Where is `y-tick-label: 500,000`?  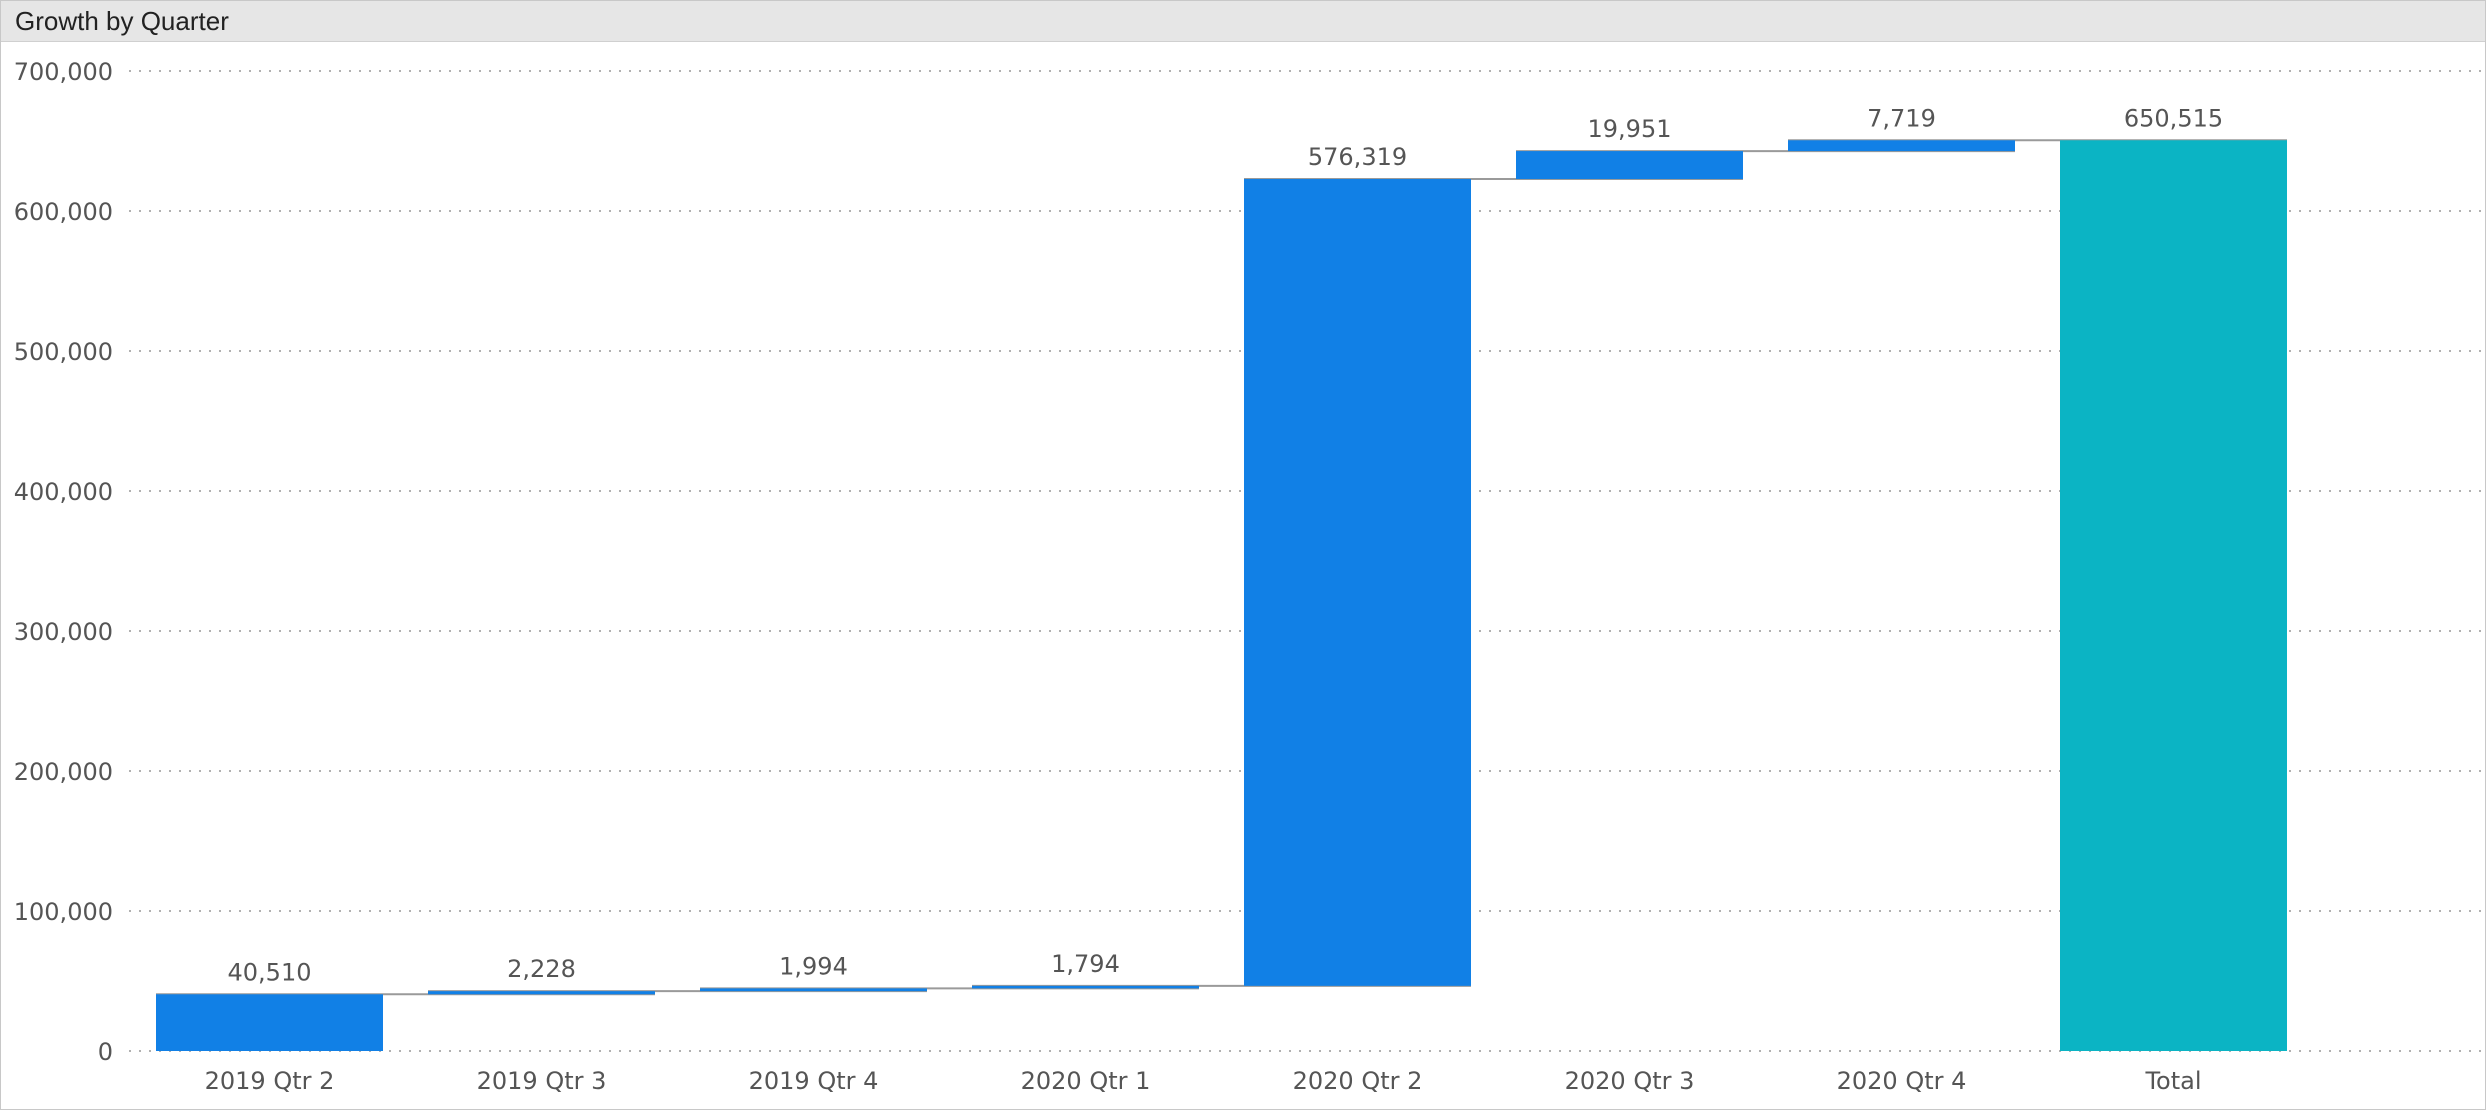 y-tick-label: 500,000 is located at coordinates (63, 352).